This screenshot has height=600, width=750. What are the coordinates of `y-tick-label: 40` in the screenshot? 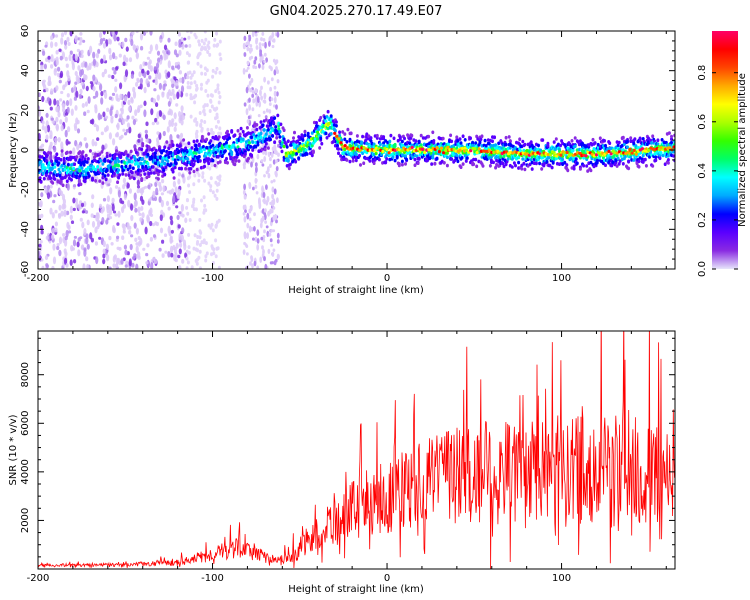 It's located at (25, 70).